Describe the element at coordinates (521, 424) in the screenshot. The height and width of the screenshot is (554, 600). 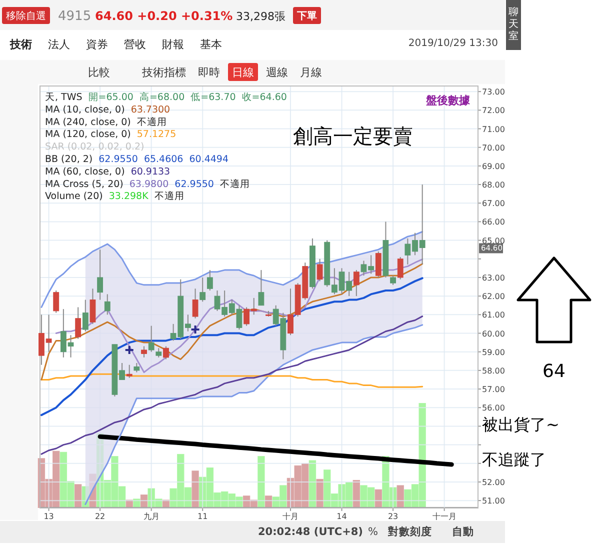
I see `text: 被出貨了~` at that location.